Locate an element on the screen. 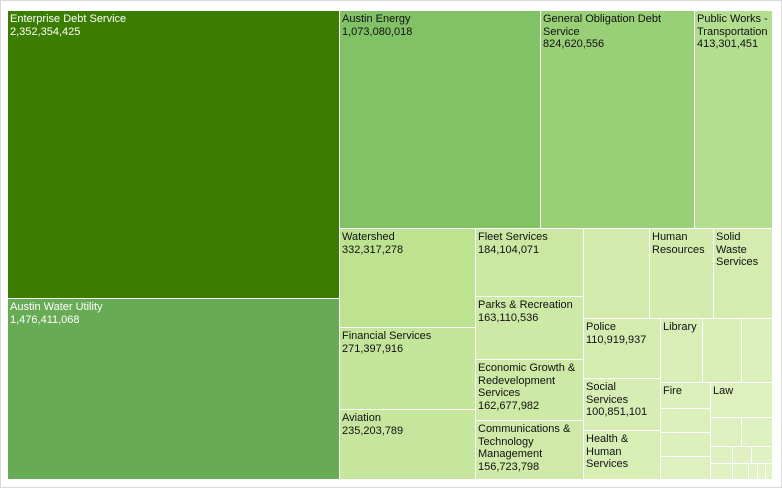 The width and height of the screenshot is (782, 488). tile-label: Public Works - Transportation 413,301,451 is located at coordinates (733, 32).